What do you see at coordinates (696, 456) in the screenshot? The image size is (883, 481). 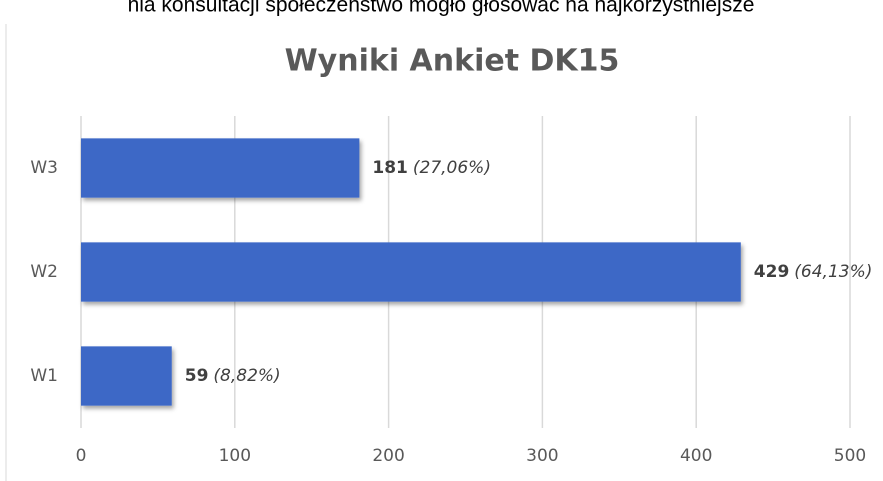 I see `x-tick-label: 400` at bounding box center [696, 456].